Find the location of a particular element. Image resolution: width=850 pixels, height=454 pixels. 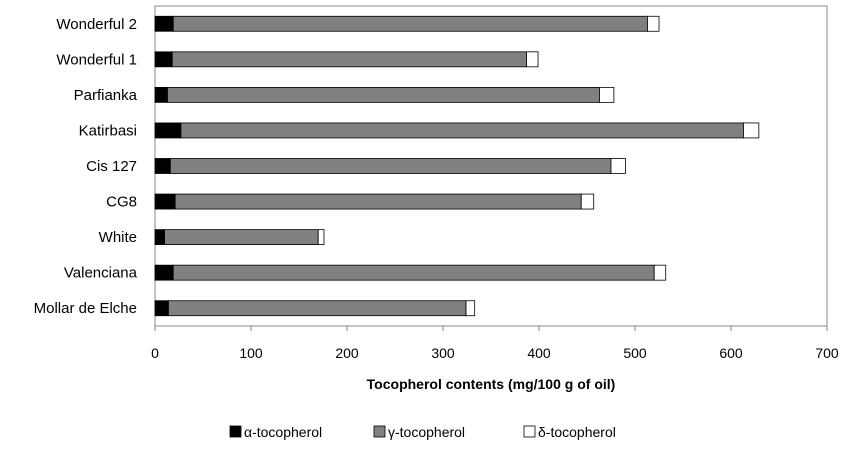

legend-label-0: α-tocopherol is located at coordinates (283, 432).